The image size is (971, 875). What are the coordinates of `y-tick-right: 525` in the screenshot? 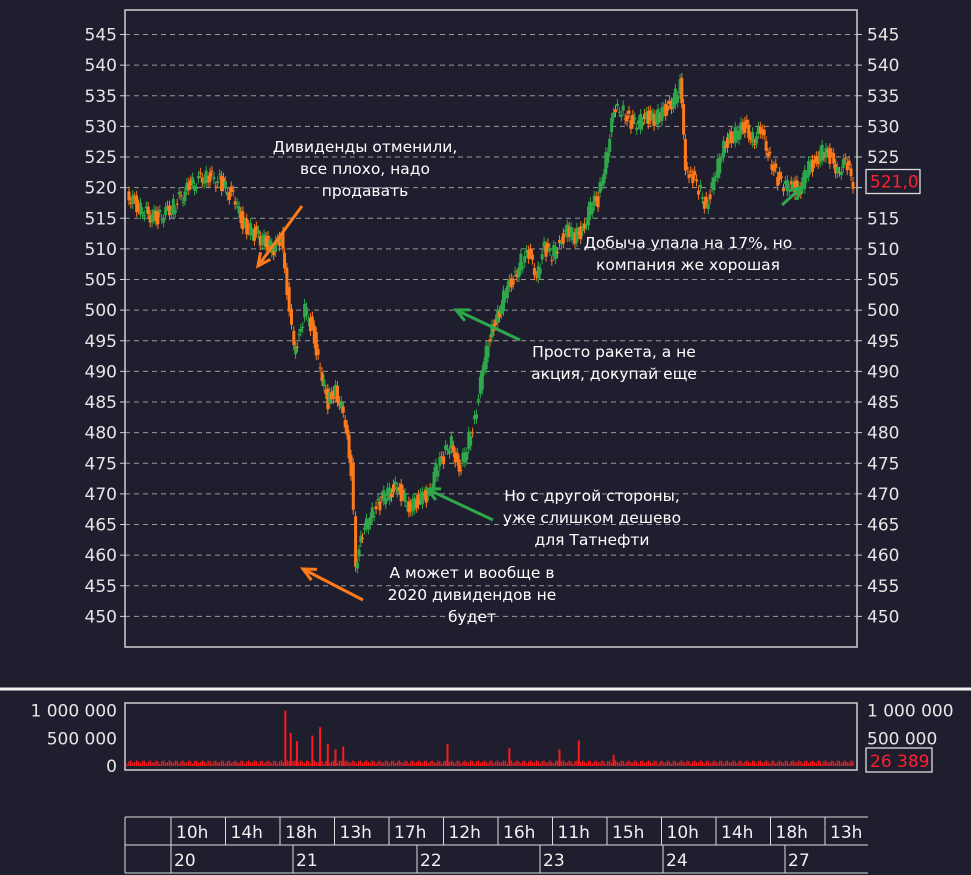 It's located at (883, 158).